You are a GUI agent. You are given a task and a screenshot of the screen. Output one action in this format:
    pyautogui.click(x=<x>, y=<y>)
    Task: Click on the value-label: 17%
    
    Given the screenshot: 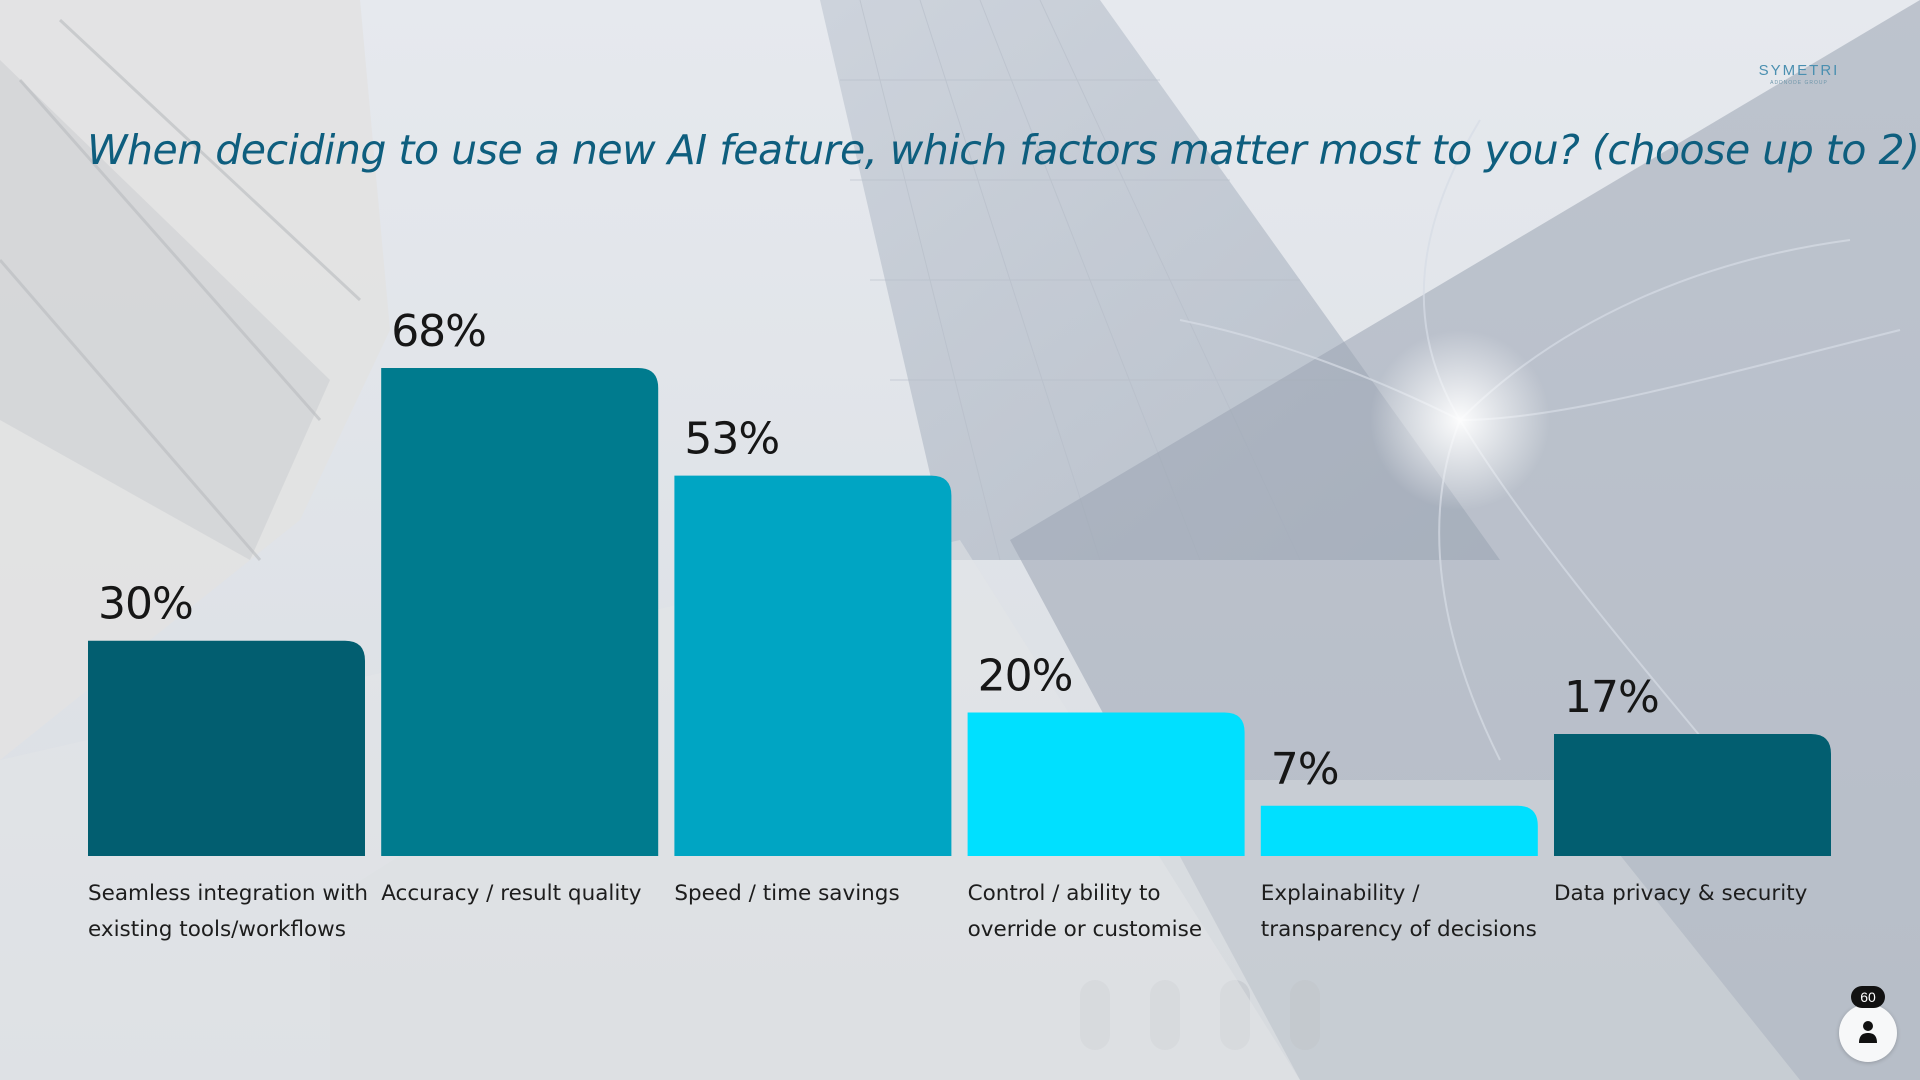 What is the action you would take?
    pyautogui.click(x=1611, y=697)
    